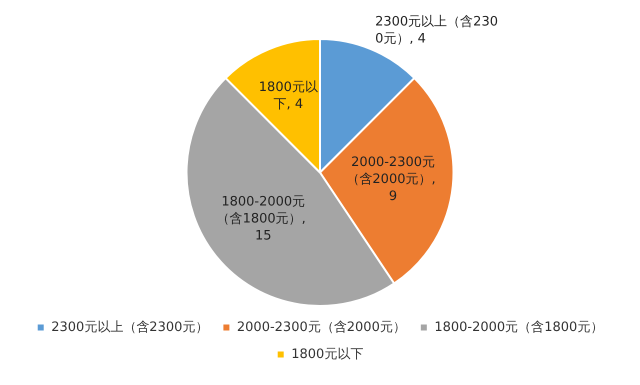 Image resolution: width=640 pixels, height=385 pixels. I want to click on data-label: 2300元以上（含2300元）, 4, so click(436, 30).